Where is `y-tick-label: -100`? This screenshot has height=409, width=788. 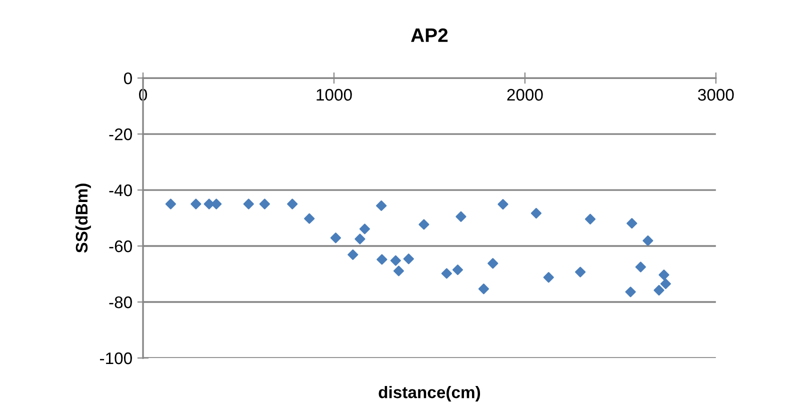
y-tick-label: -100 is located at coordinates (116, 358).